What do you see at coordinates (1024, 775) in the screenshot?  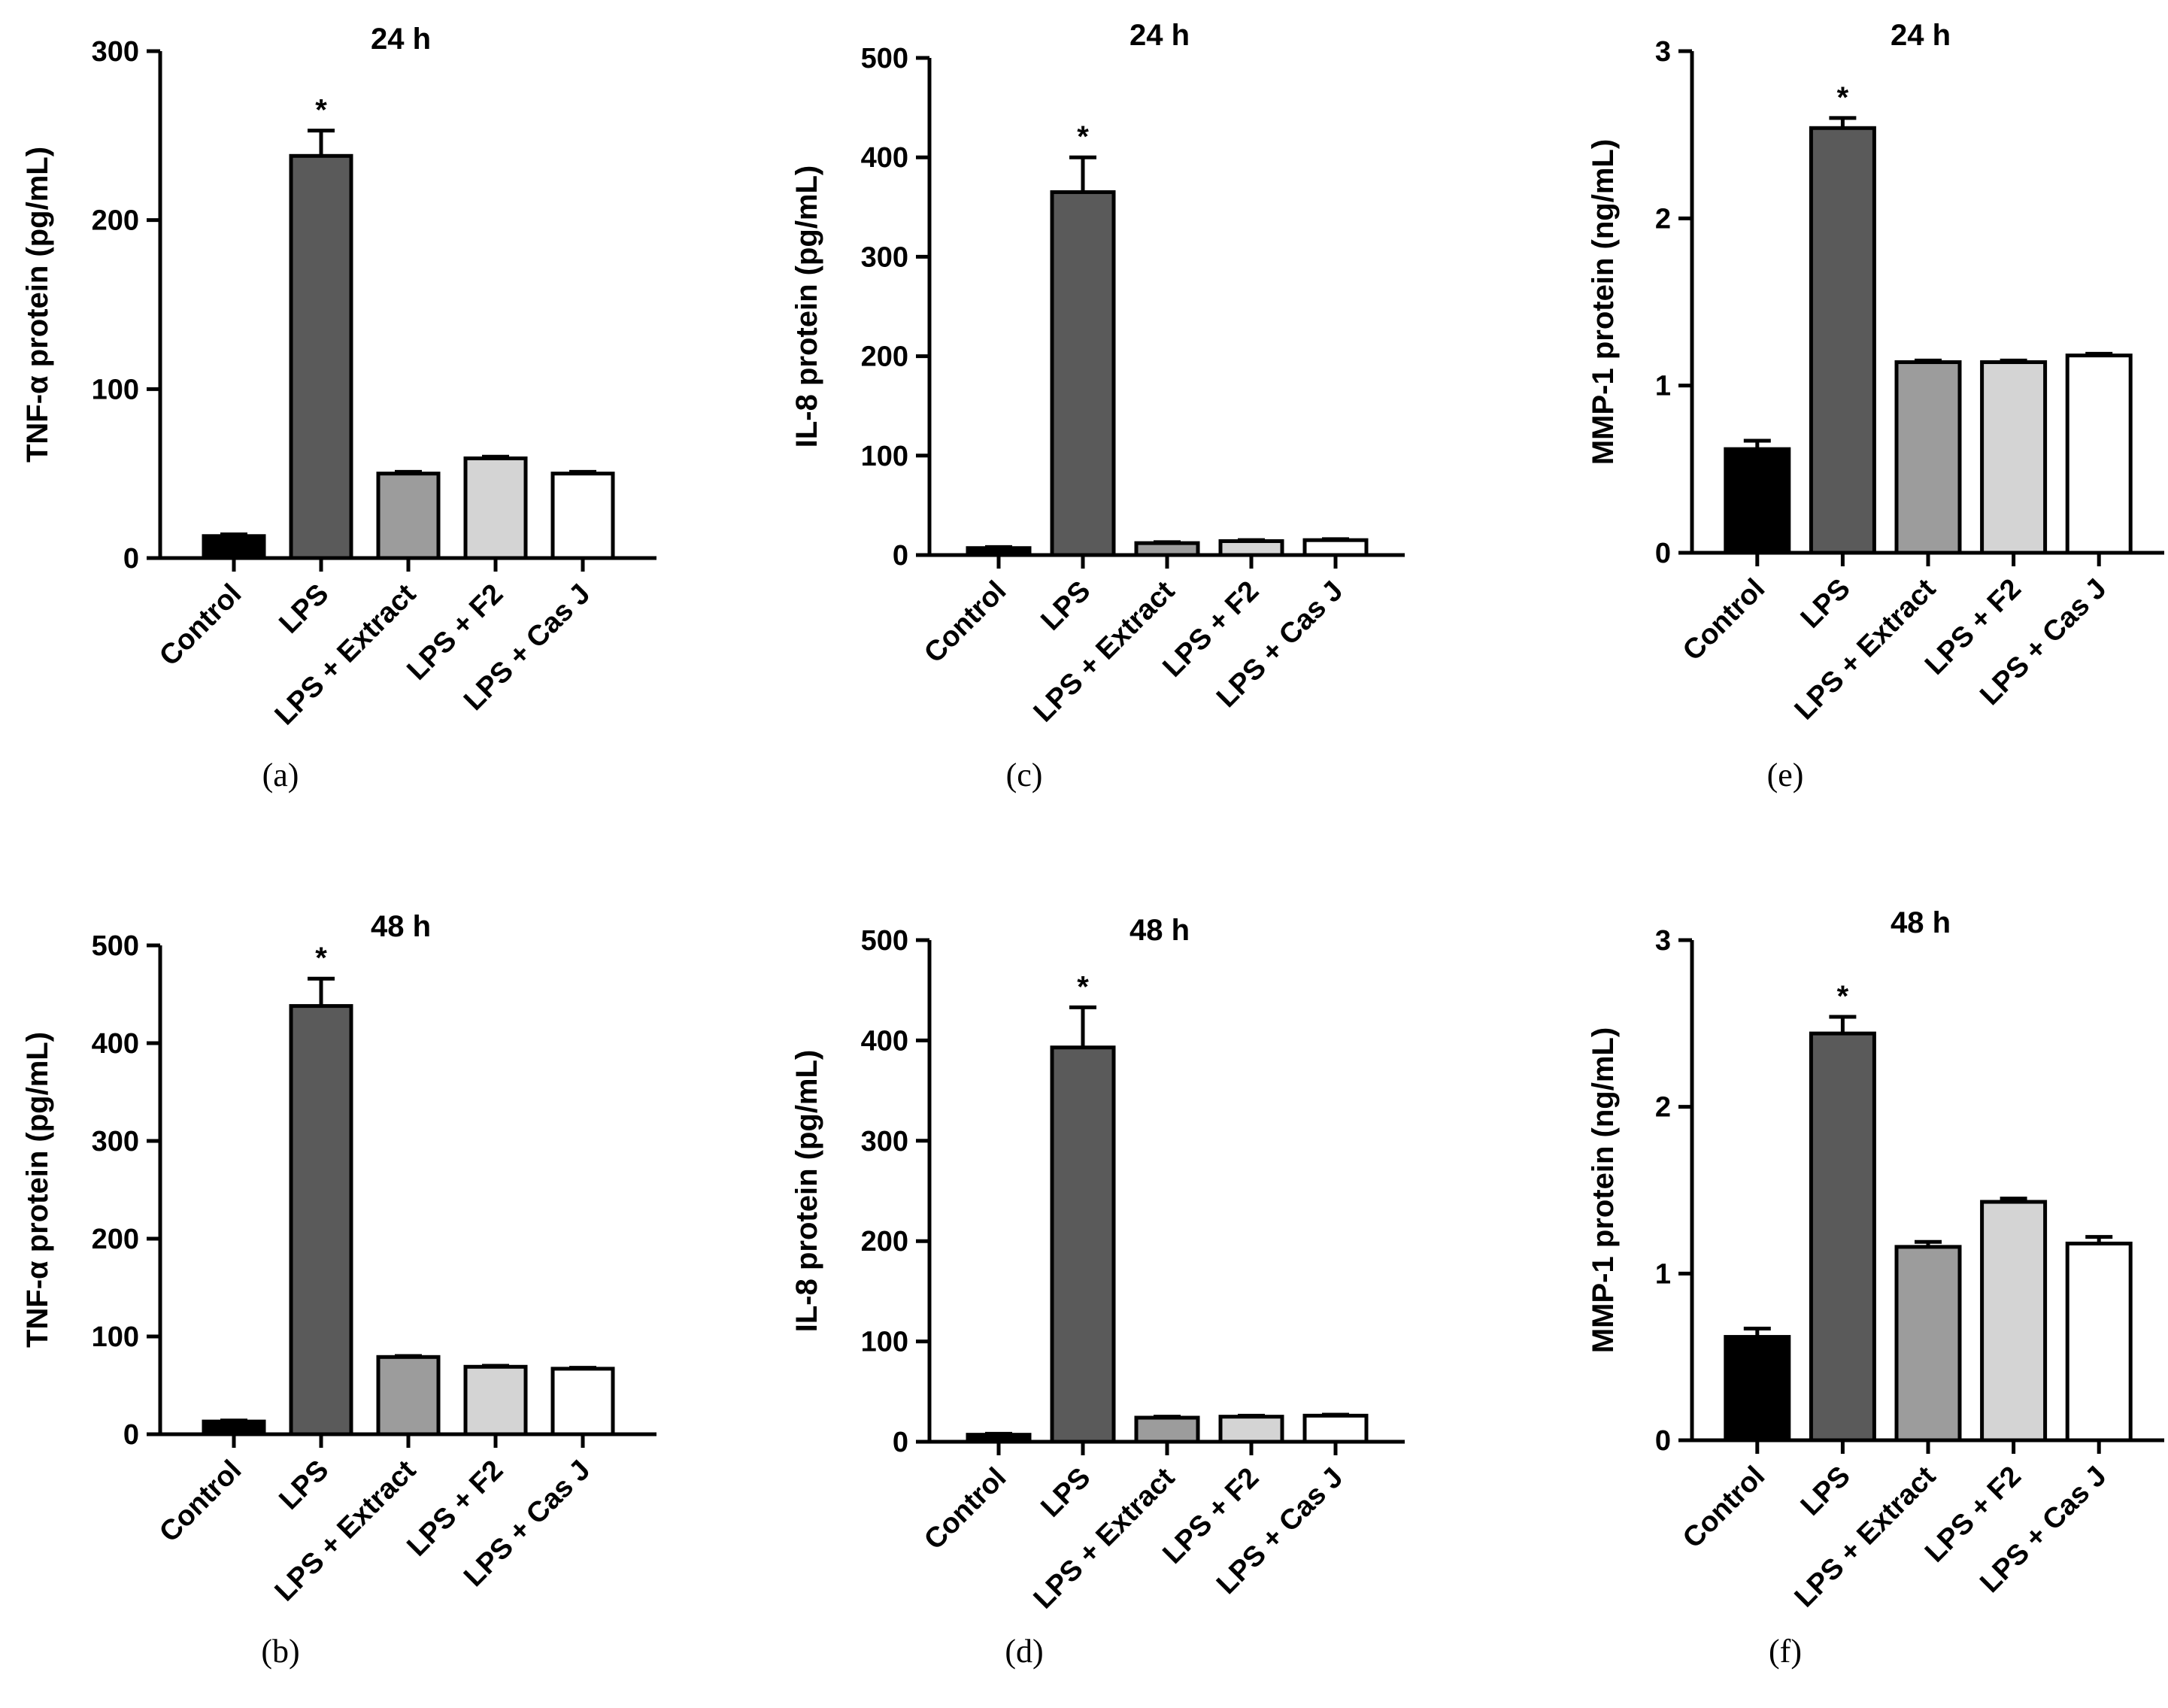 I see `panel-label: (c)` at bounding box center [1024, 775].